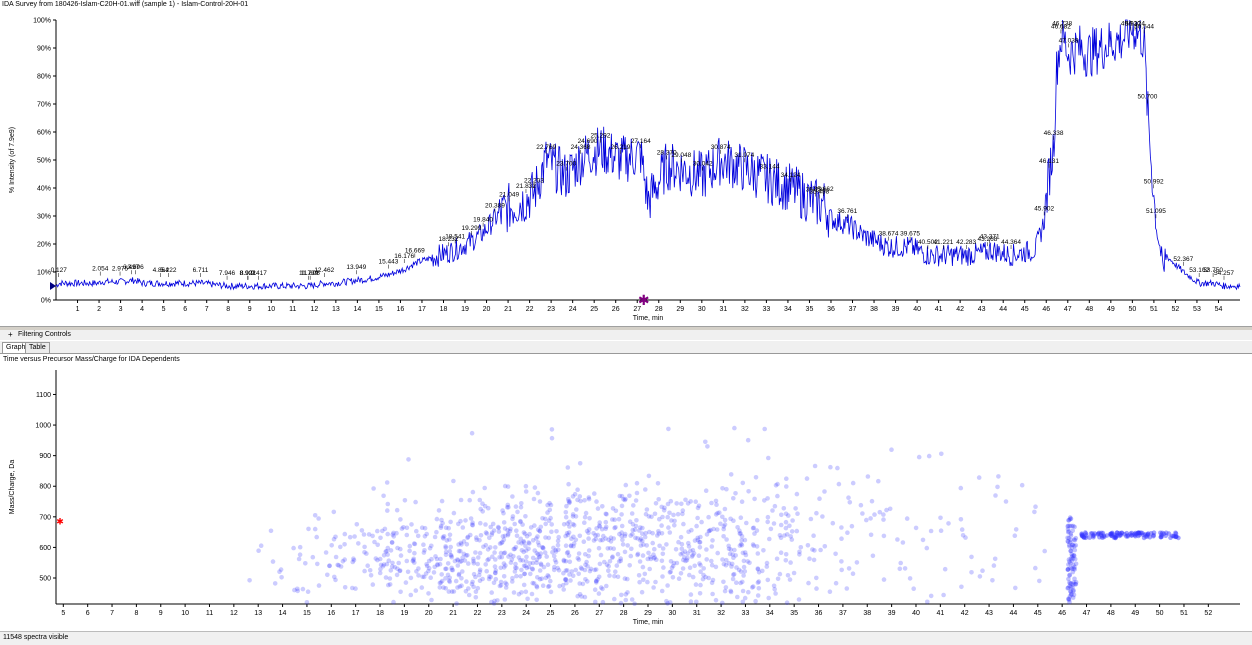  What do you see at coordinates (10, 334) in the screenshot?
I see `expand-icon: +` at bounding box center [10, 334].